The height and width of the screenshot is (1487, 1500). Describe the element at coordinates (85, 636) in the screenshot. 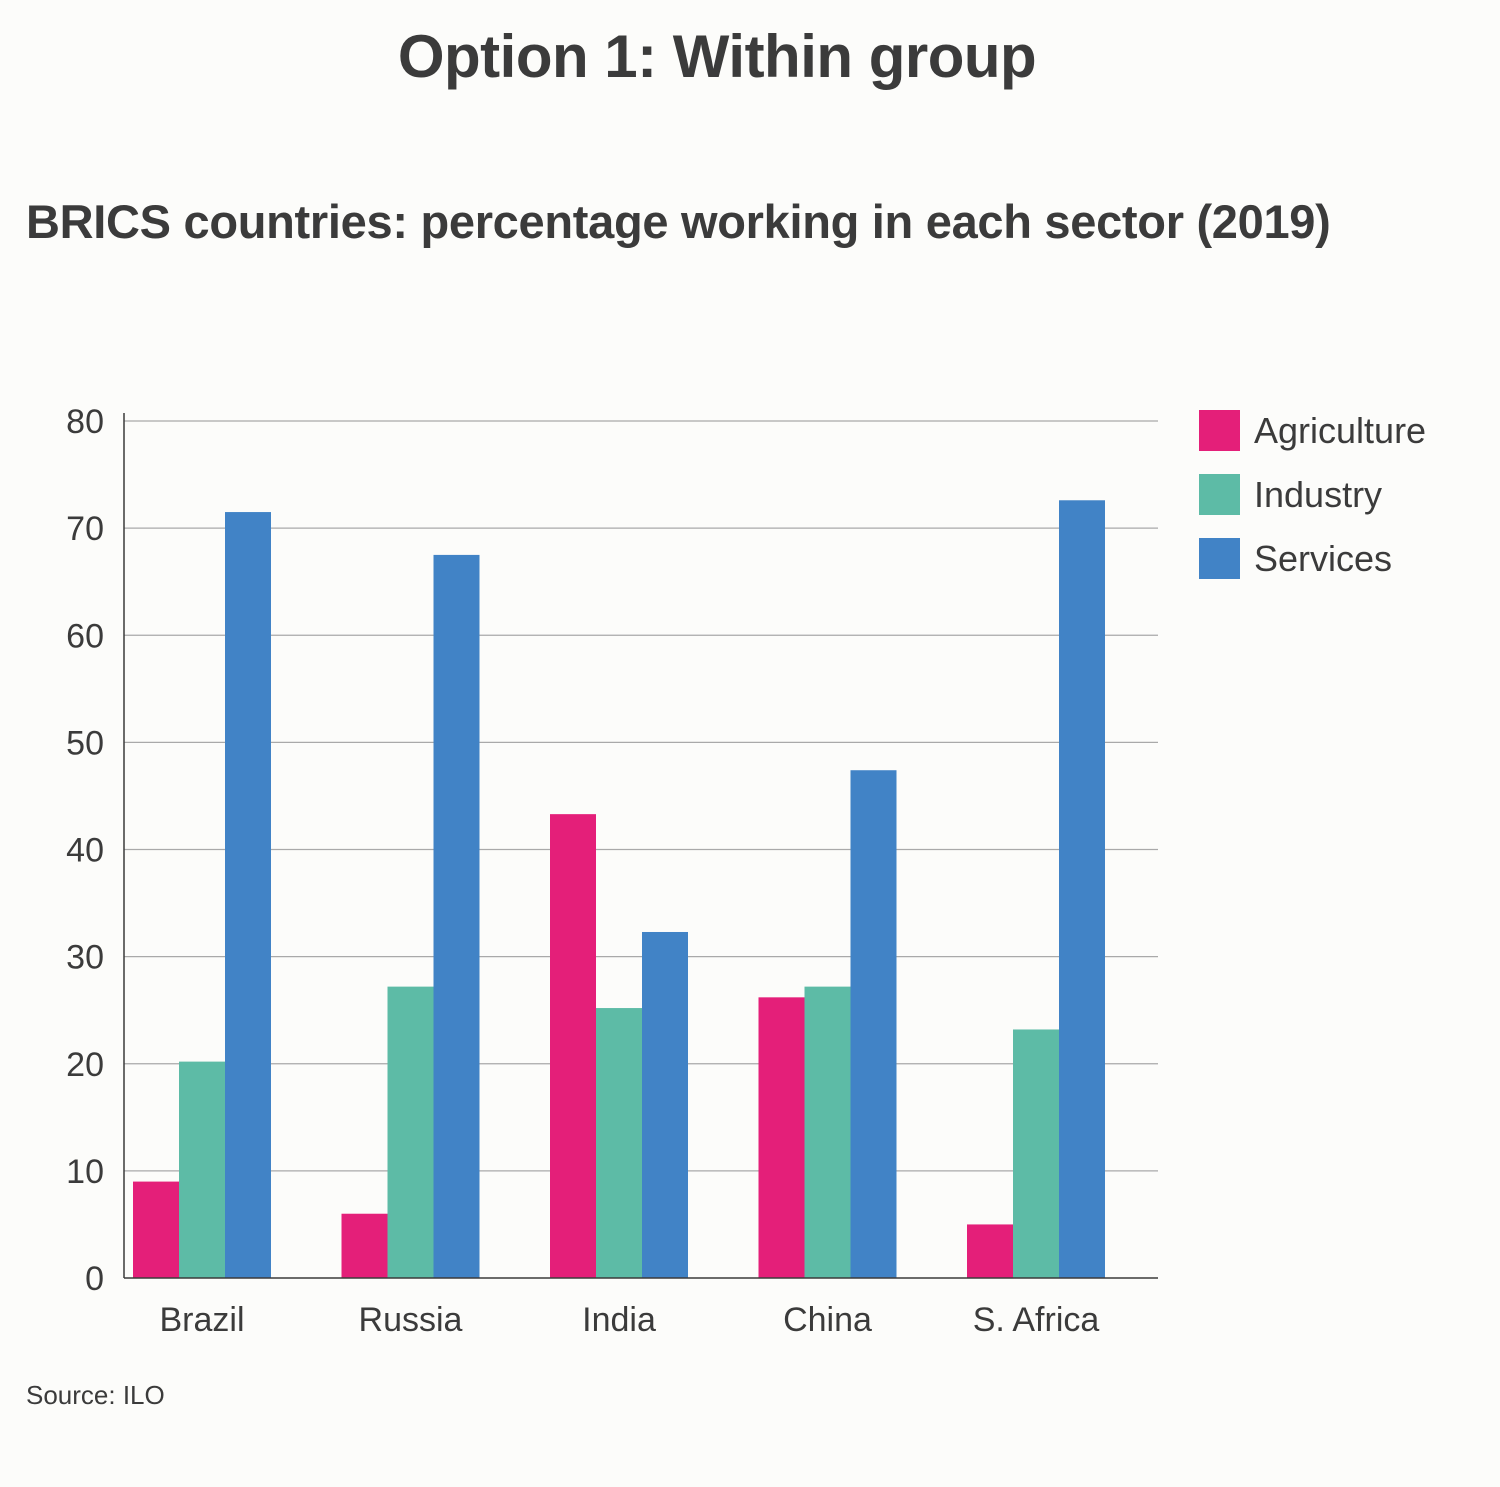

I see `y-tick-label: 60` at that location.